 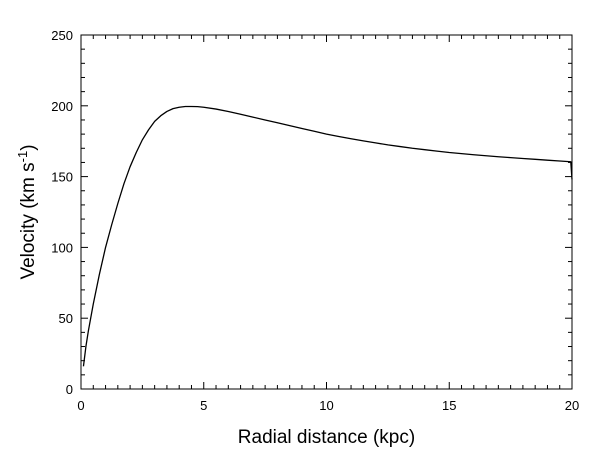 I want to click on y-axis-title-suffix: ), so click(x=28, y=147).